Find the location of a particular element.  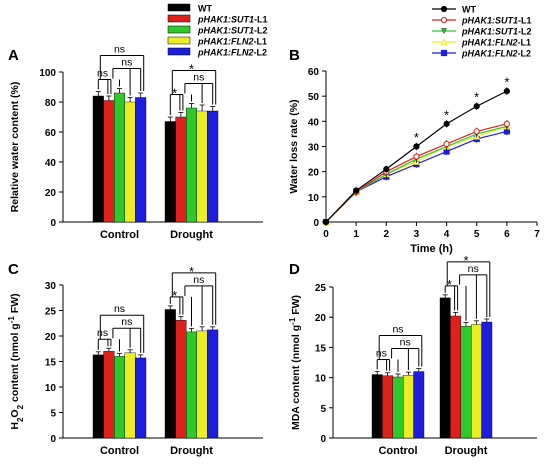

panel-b-x-tick-label: 1 is located at coordinates (356, 234).